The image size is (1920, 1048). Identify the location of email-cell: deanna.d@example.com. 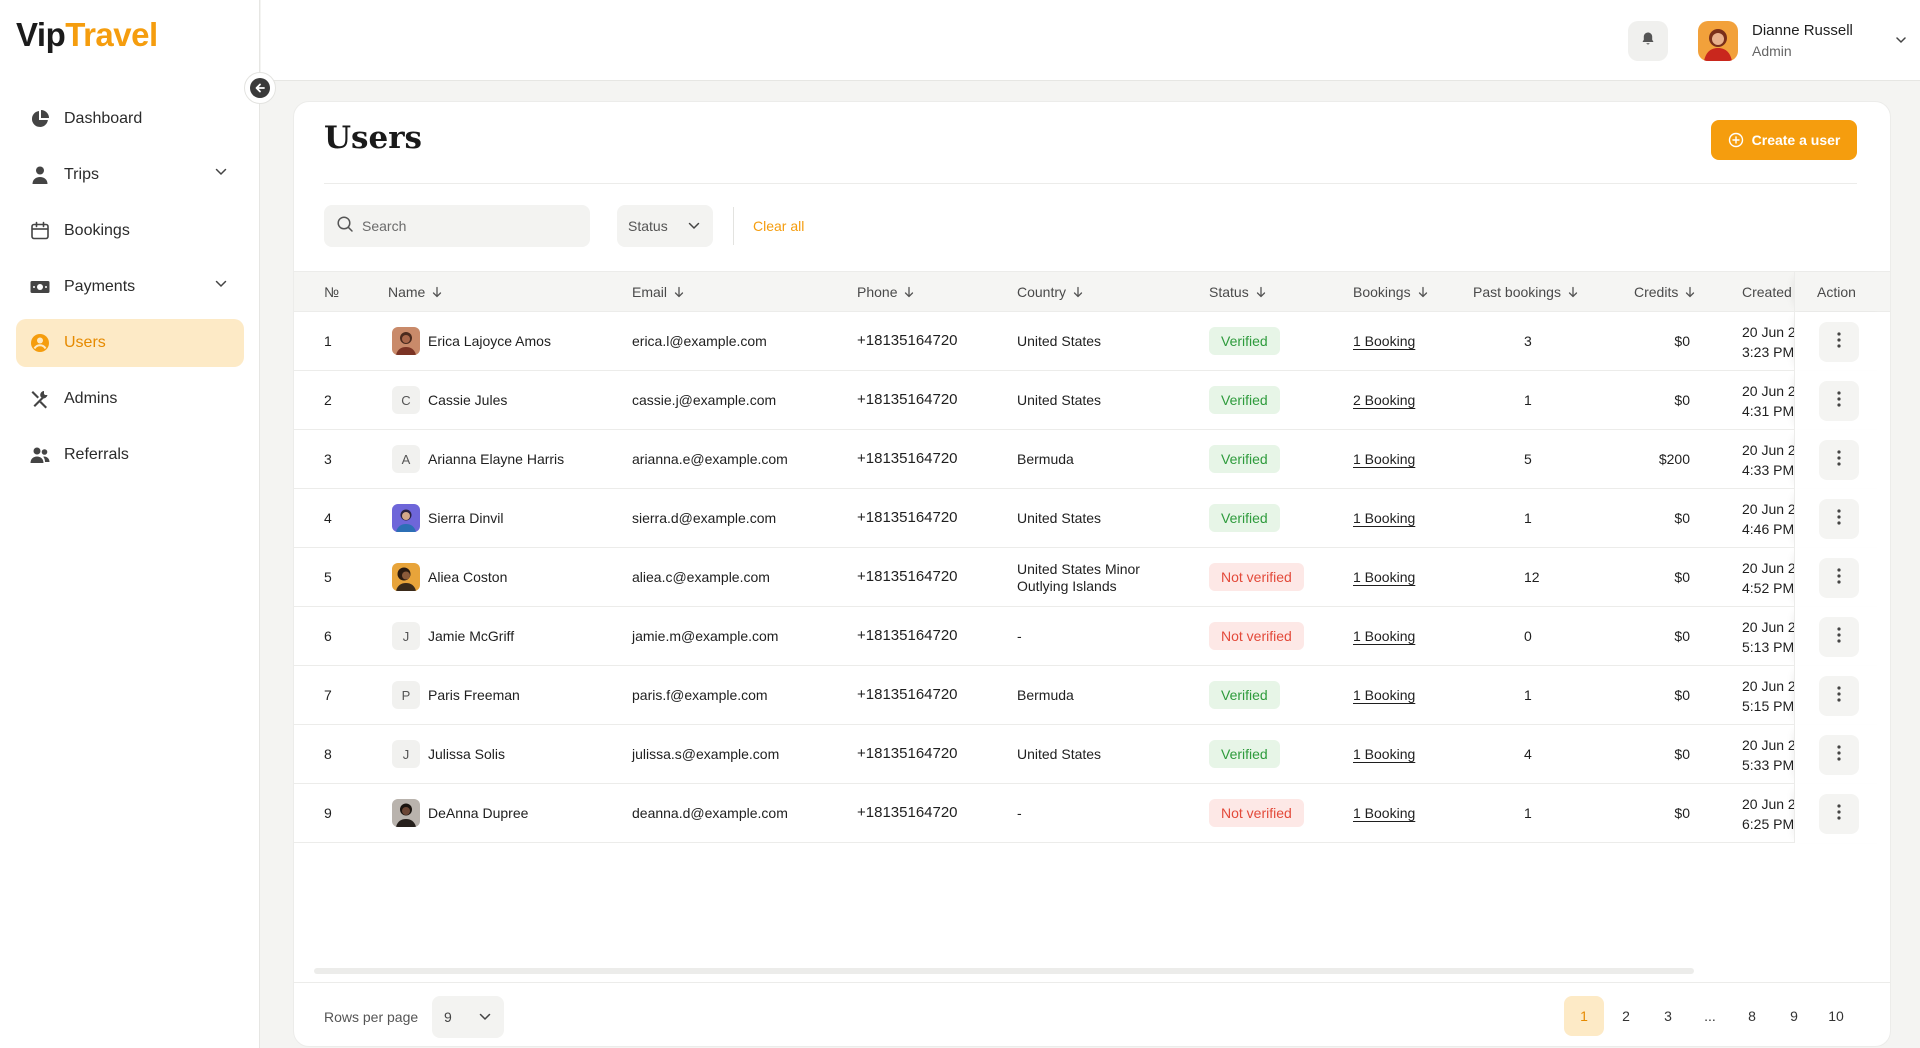
(710, 813).